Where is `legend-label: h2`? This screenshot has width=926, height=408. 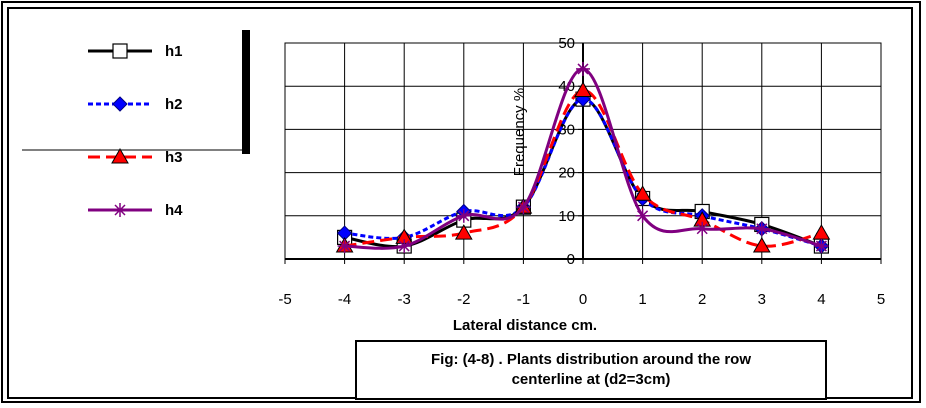 legend-label: h2 is located at coordinates (174, 104).